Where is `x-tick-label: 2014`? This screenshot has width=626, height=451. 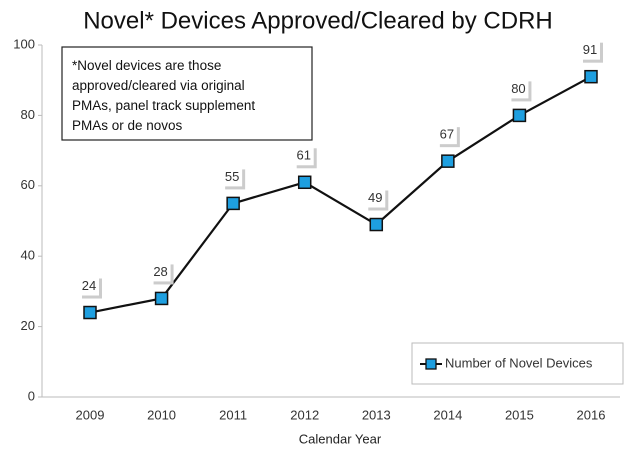 x-tick-label: 2014 is located at coordinates (447, 414).